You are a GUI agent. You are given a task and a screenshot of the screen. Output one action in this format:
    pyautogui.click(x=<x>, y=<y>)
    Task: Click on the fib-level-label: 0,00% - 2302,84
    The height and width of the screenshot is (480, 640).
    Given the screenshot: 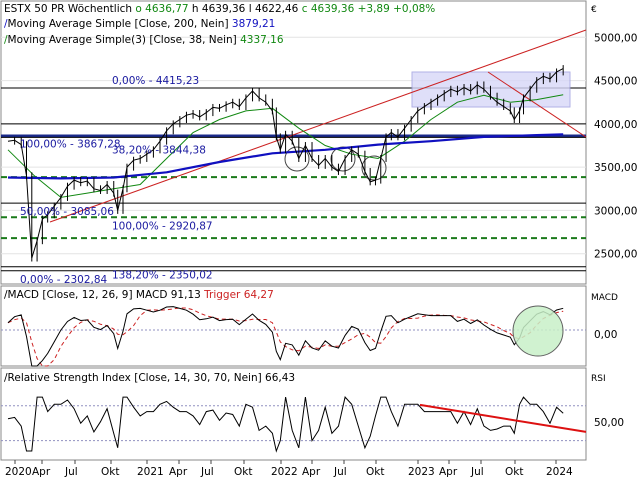 What is the action you would take?
    pyautogui.click(x=64, y=280)
    